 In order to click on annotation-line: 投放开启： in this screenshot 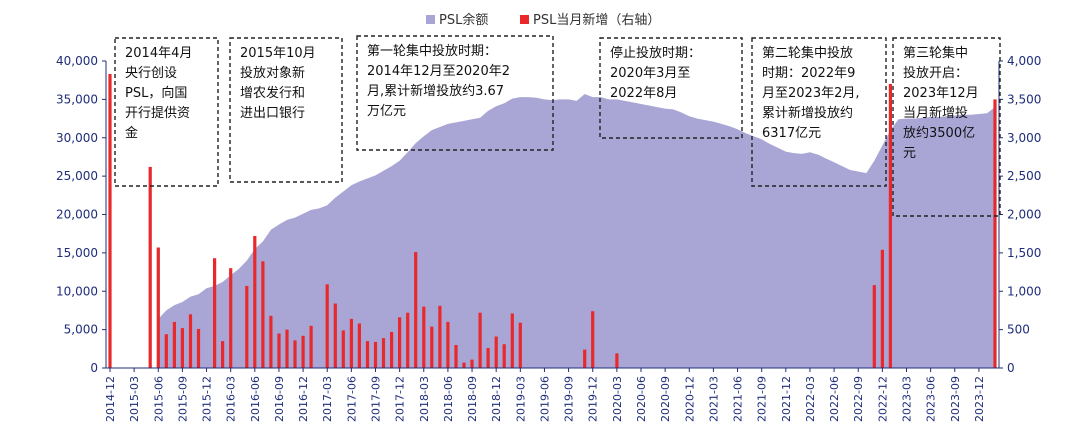, I will do `click(935, 73)`.